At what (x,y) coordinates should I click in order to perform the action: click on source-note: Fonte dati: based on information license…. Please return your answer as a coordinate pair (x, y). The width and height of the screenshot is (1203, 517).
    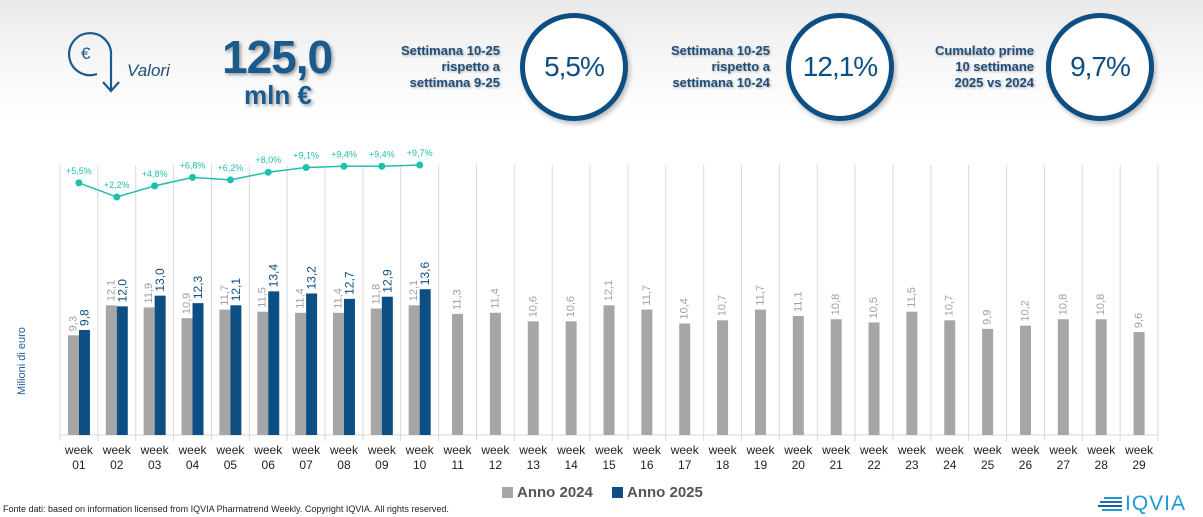
    Looking at the image, I should click on (226, 509).